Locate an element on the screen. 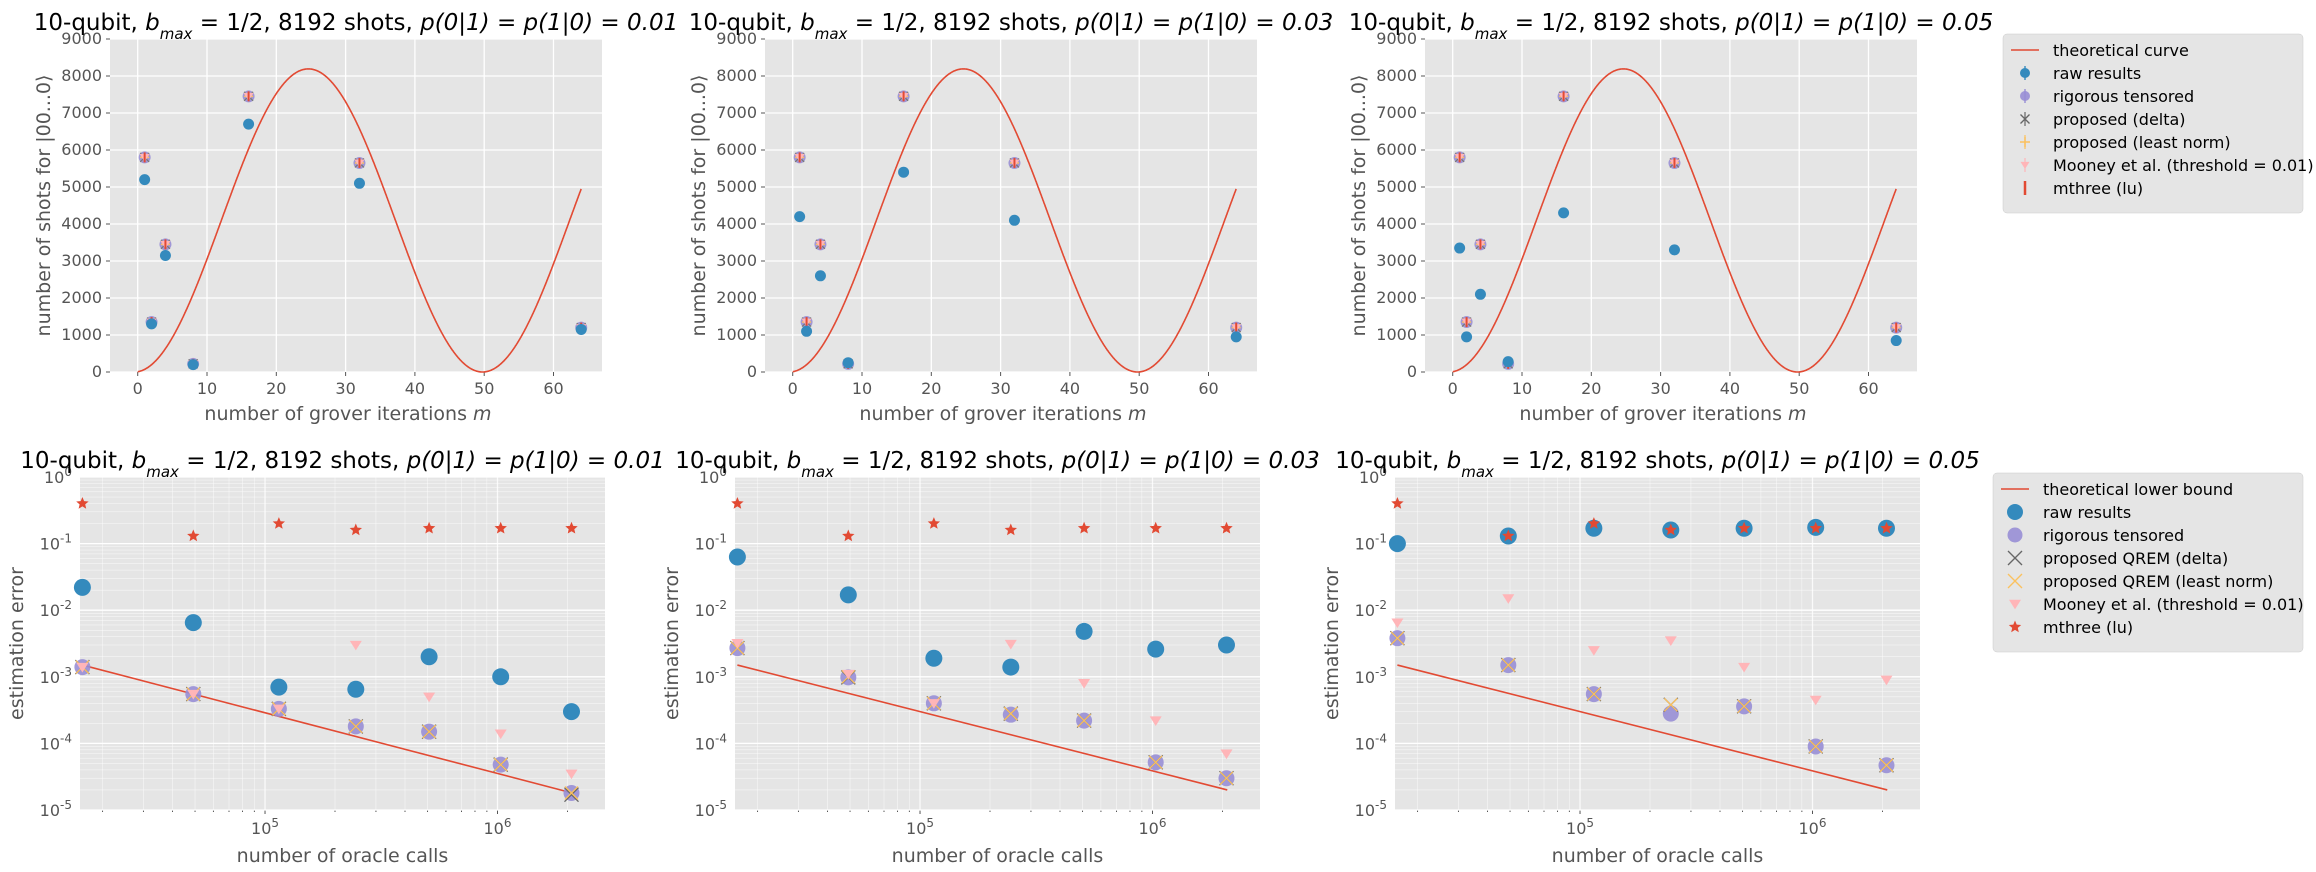 The height and width of the screenshot is (872, 2316). x-axis-label: number of oracle calls is located at coordinates (343, 856).